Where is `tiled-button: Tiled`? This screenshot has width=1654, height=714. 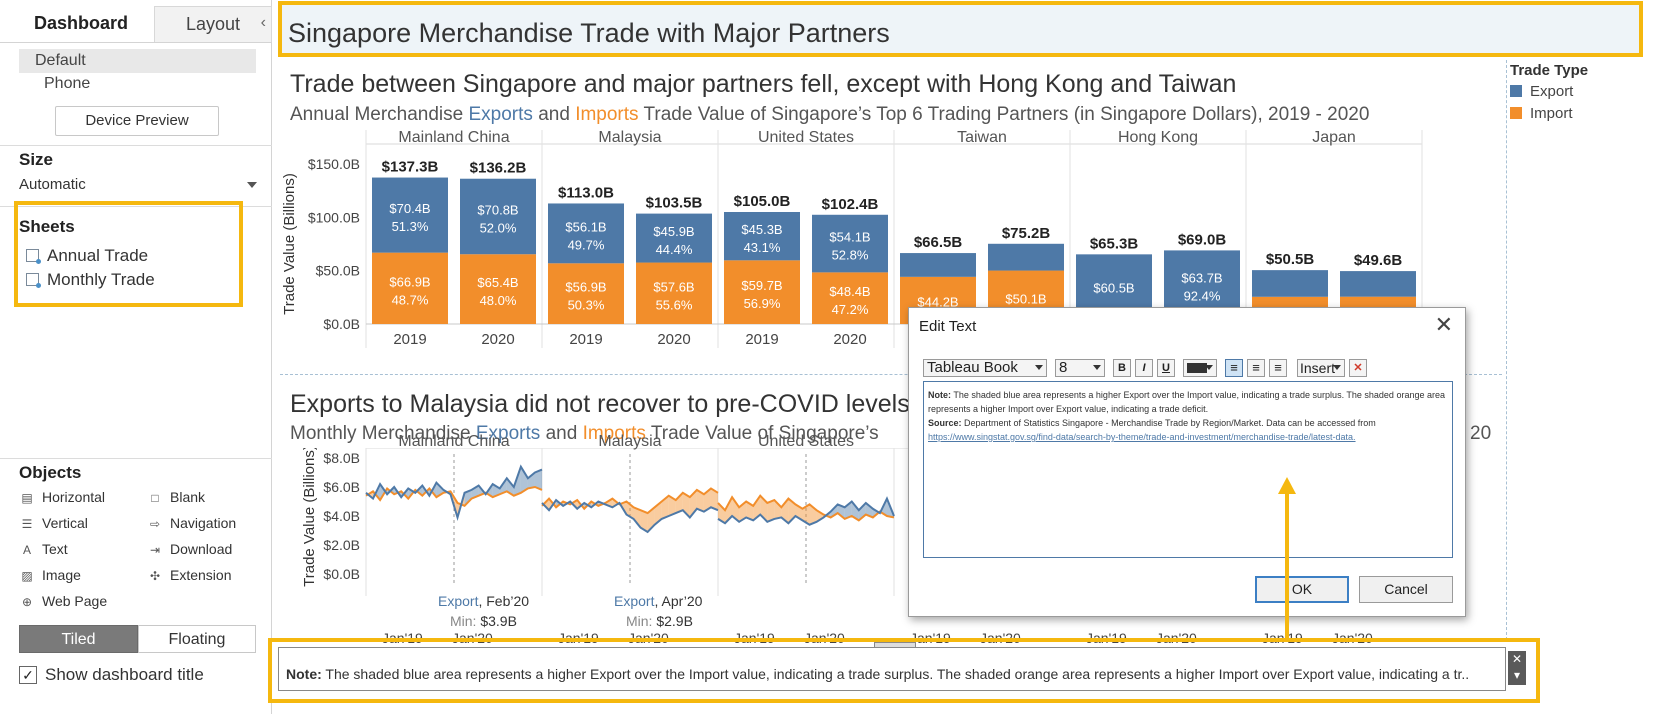 tiled-button: Tiled is located at coordinates (78, 639).